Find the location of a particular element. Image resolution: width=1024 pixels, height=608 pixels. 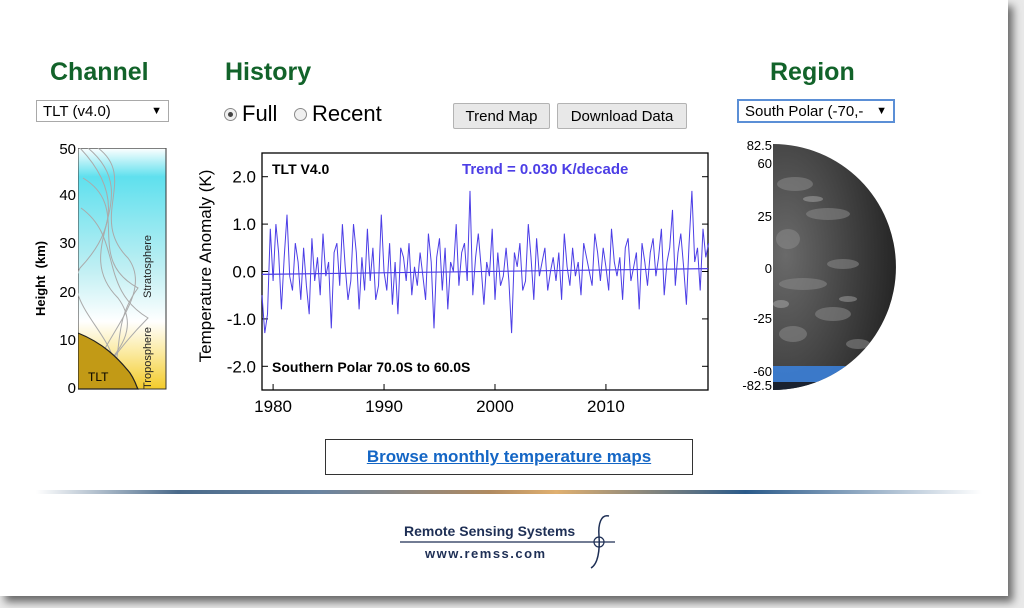

selected-region-band is located at coordinates (834, 374).